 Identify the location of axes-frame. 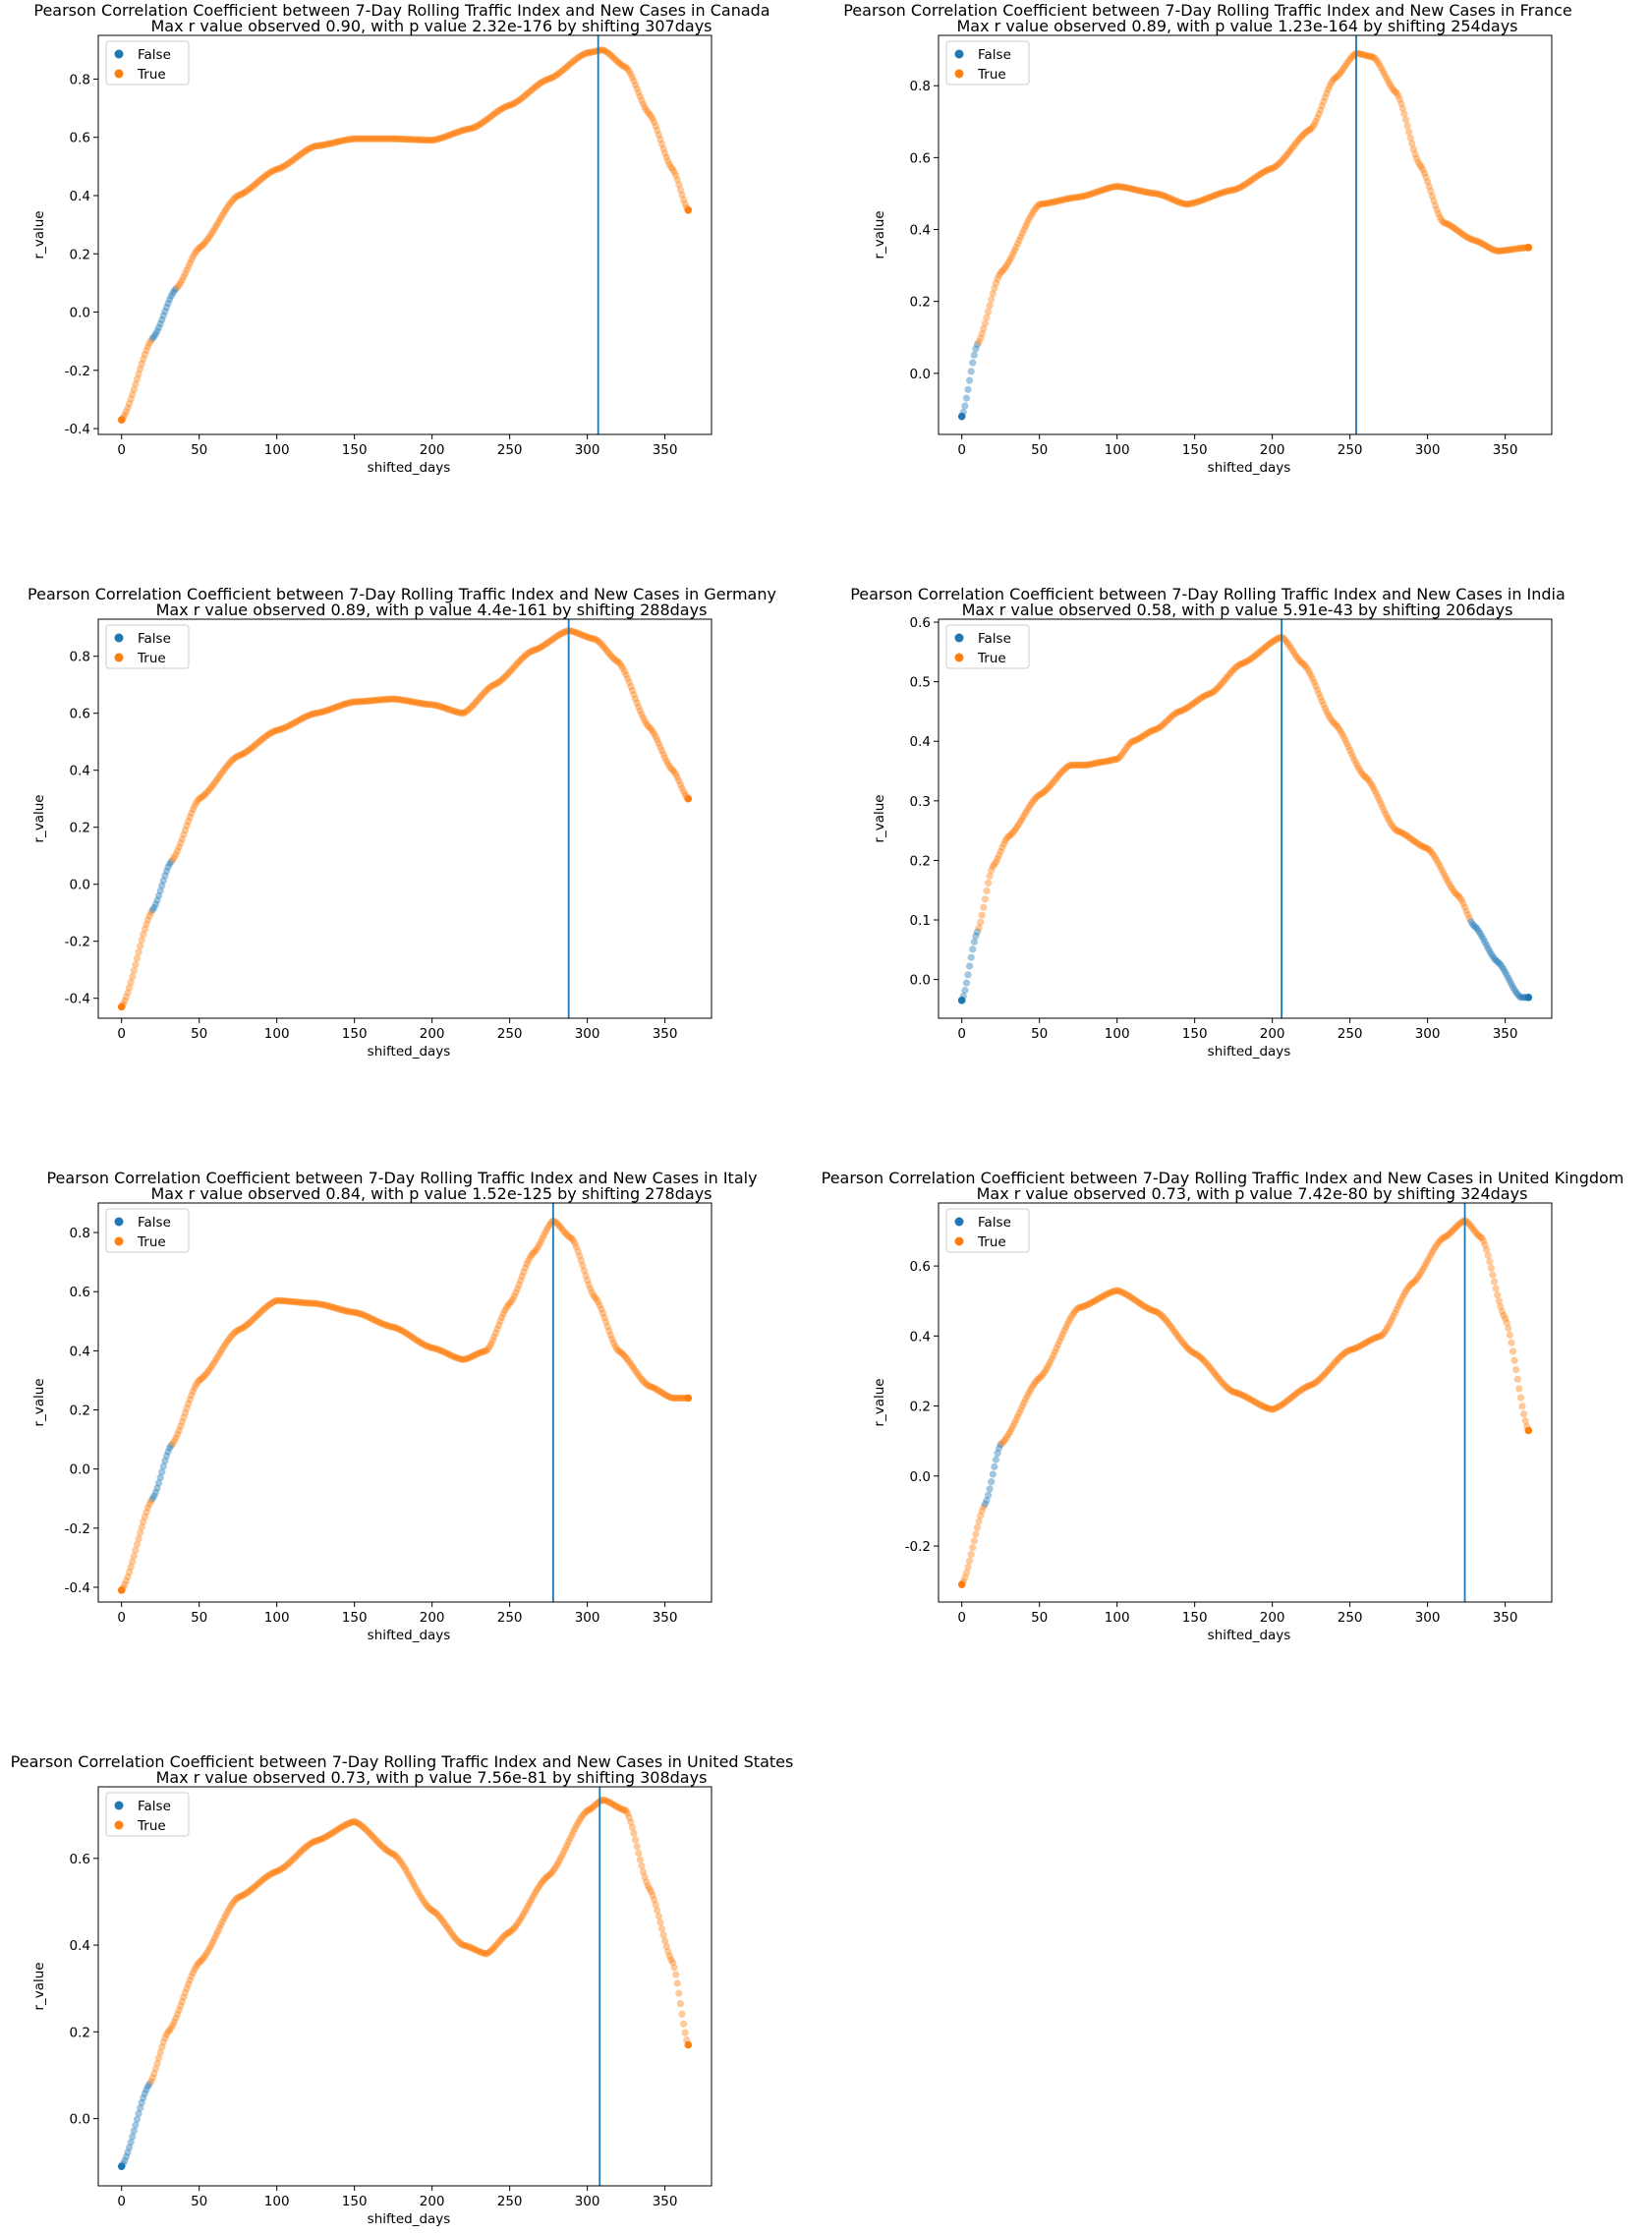
(1245, 818).